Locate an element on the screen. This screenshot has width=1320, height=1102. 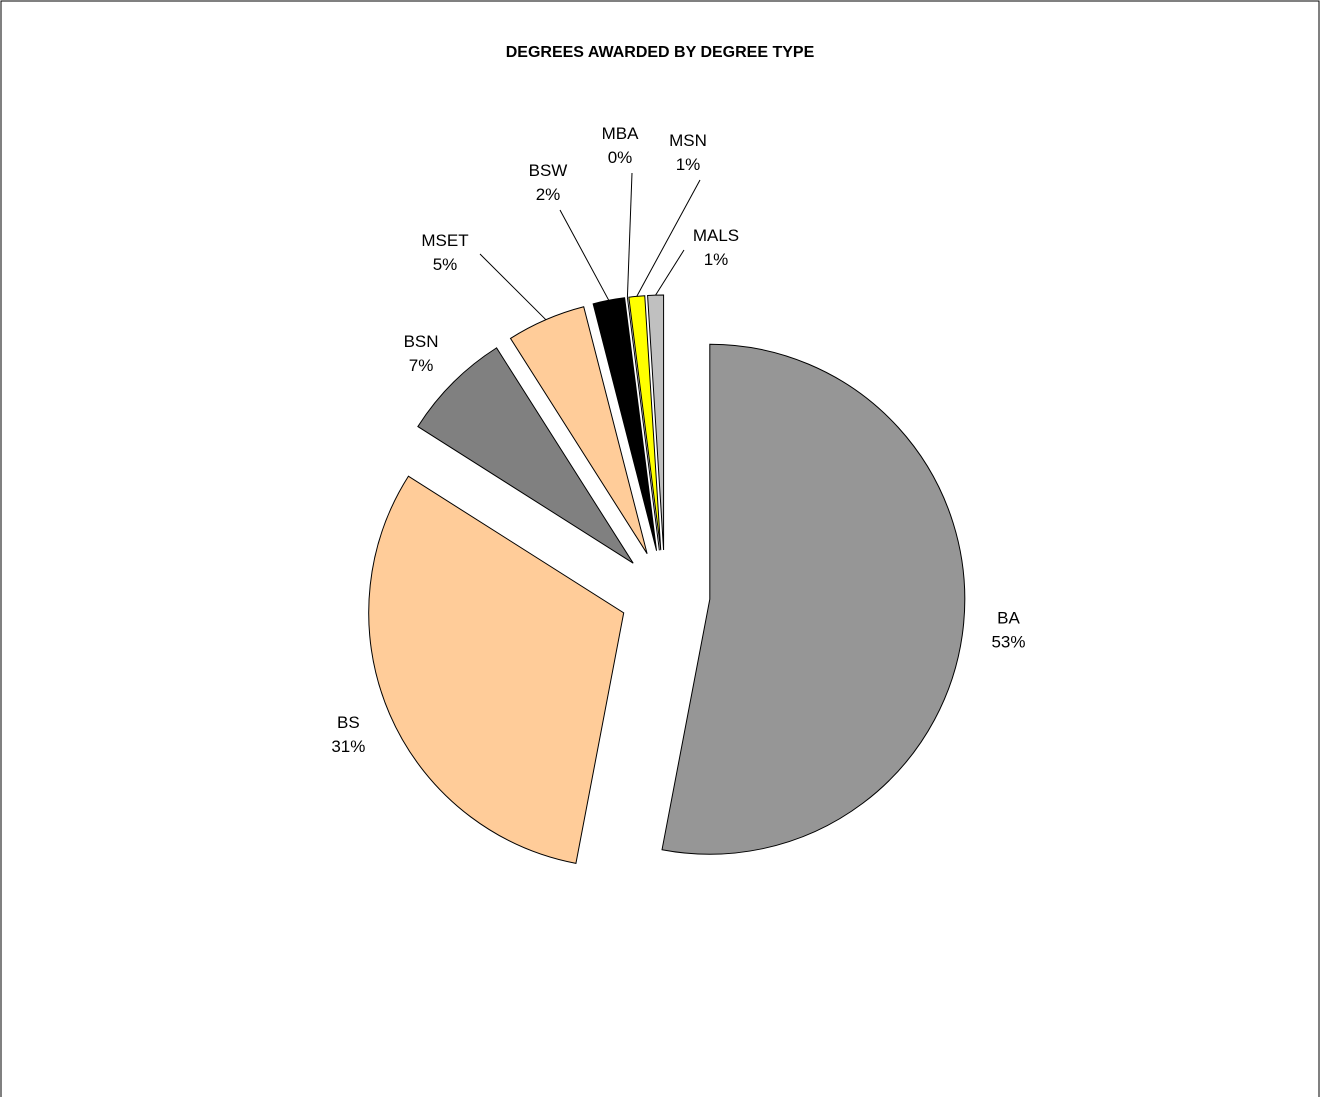
slice-label: MSET is located at coordinates (444, 240).